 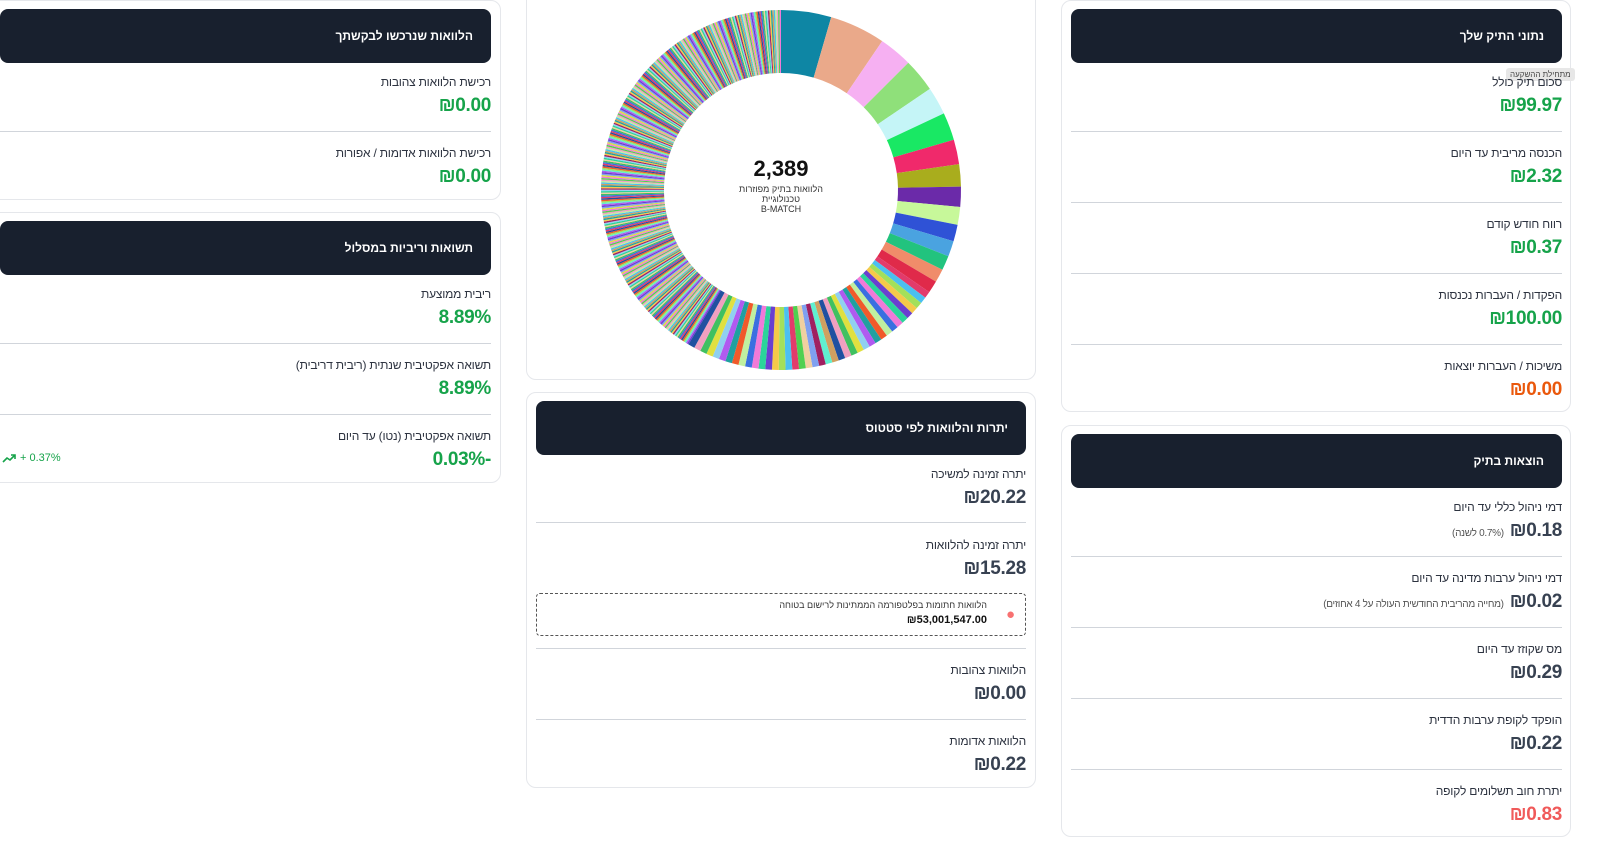 I want to click on purchased-loans-title: הלוואות שנרכשו לבקשתך, so click(x=404, y=36).